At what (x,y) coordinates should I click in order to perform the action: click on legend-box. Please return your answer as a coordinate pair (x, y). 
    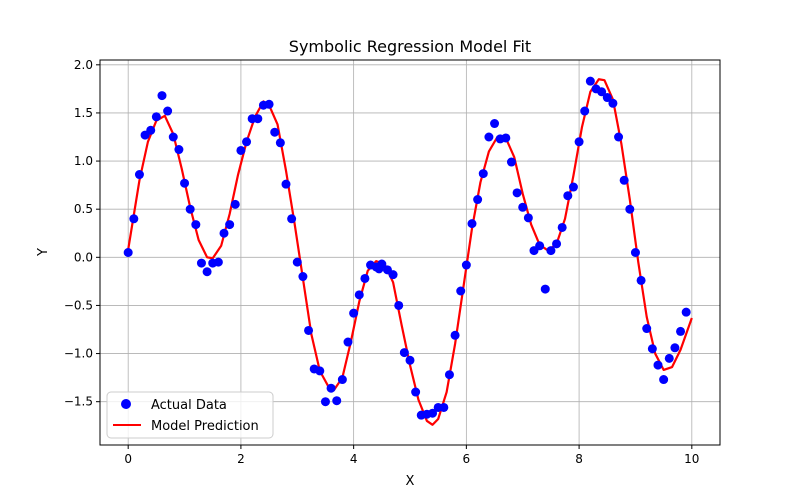
    Looking at the image, I should click on (190, 415).